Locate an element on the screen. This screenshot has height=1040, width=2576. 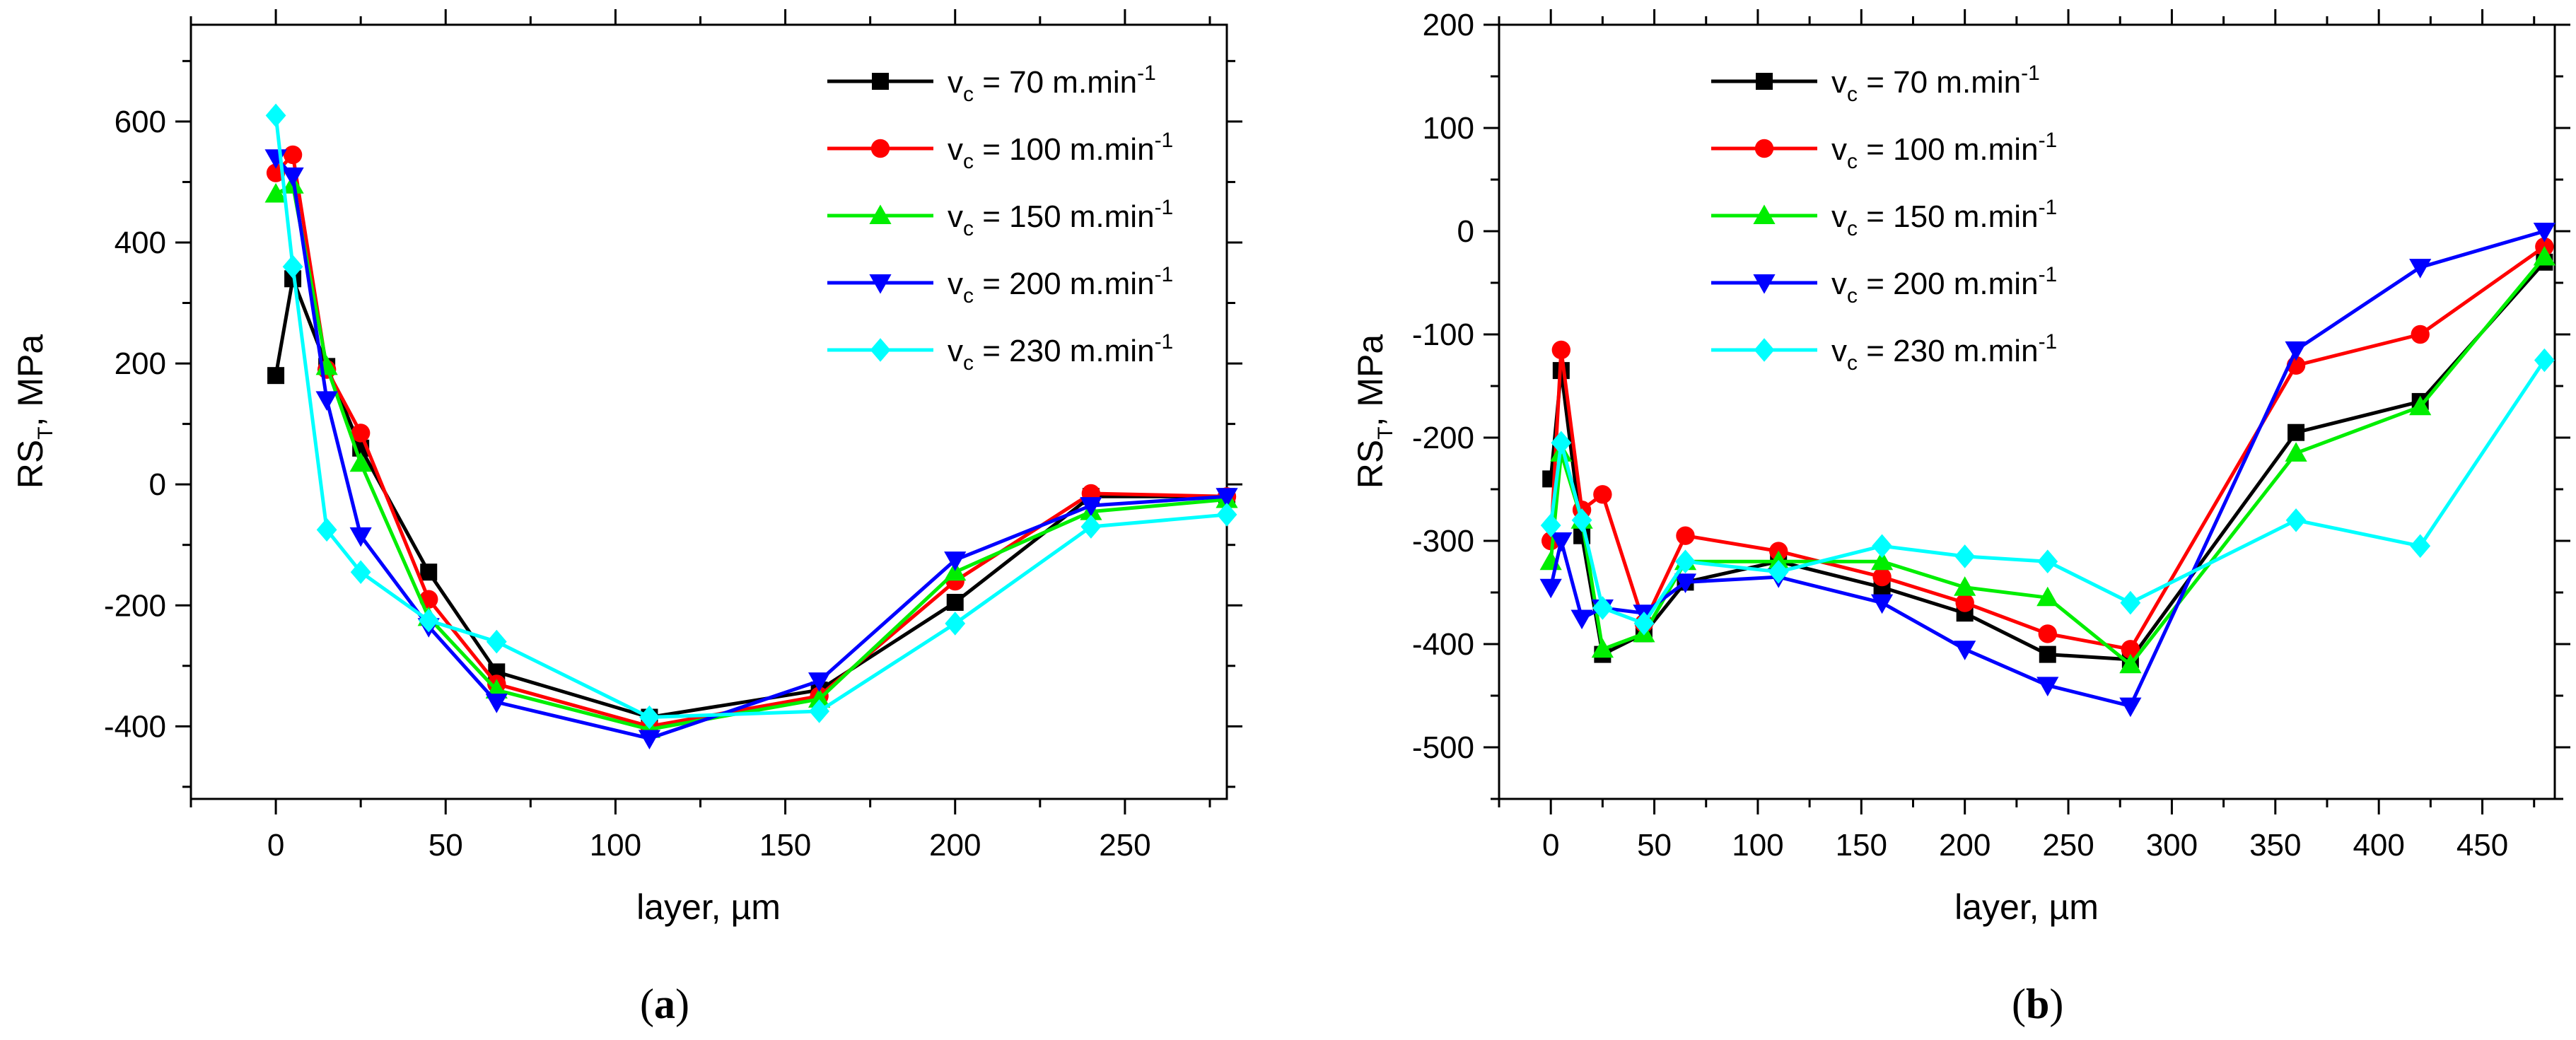
panel-label: (a) is located at coordinates (664, 1004).